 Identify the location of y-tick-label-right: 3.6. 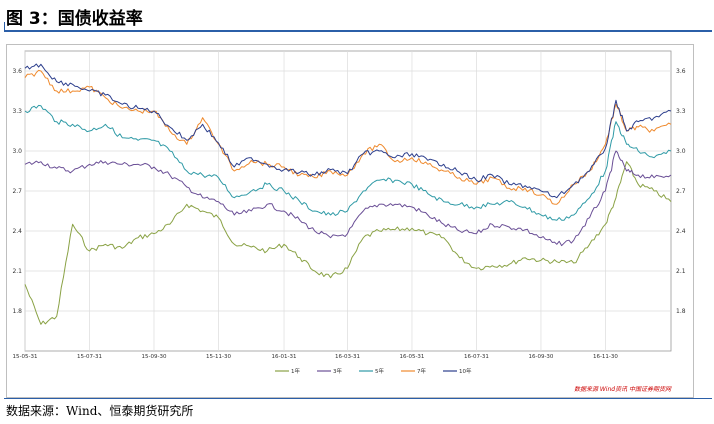
(681, 71).